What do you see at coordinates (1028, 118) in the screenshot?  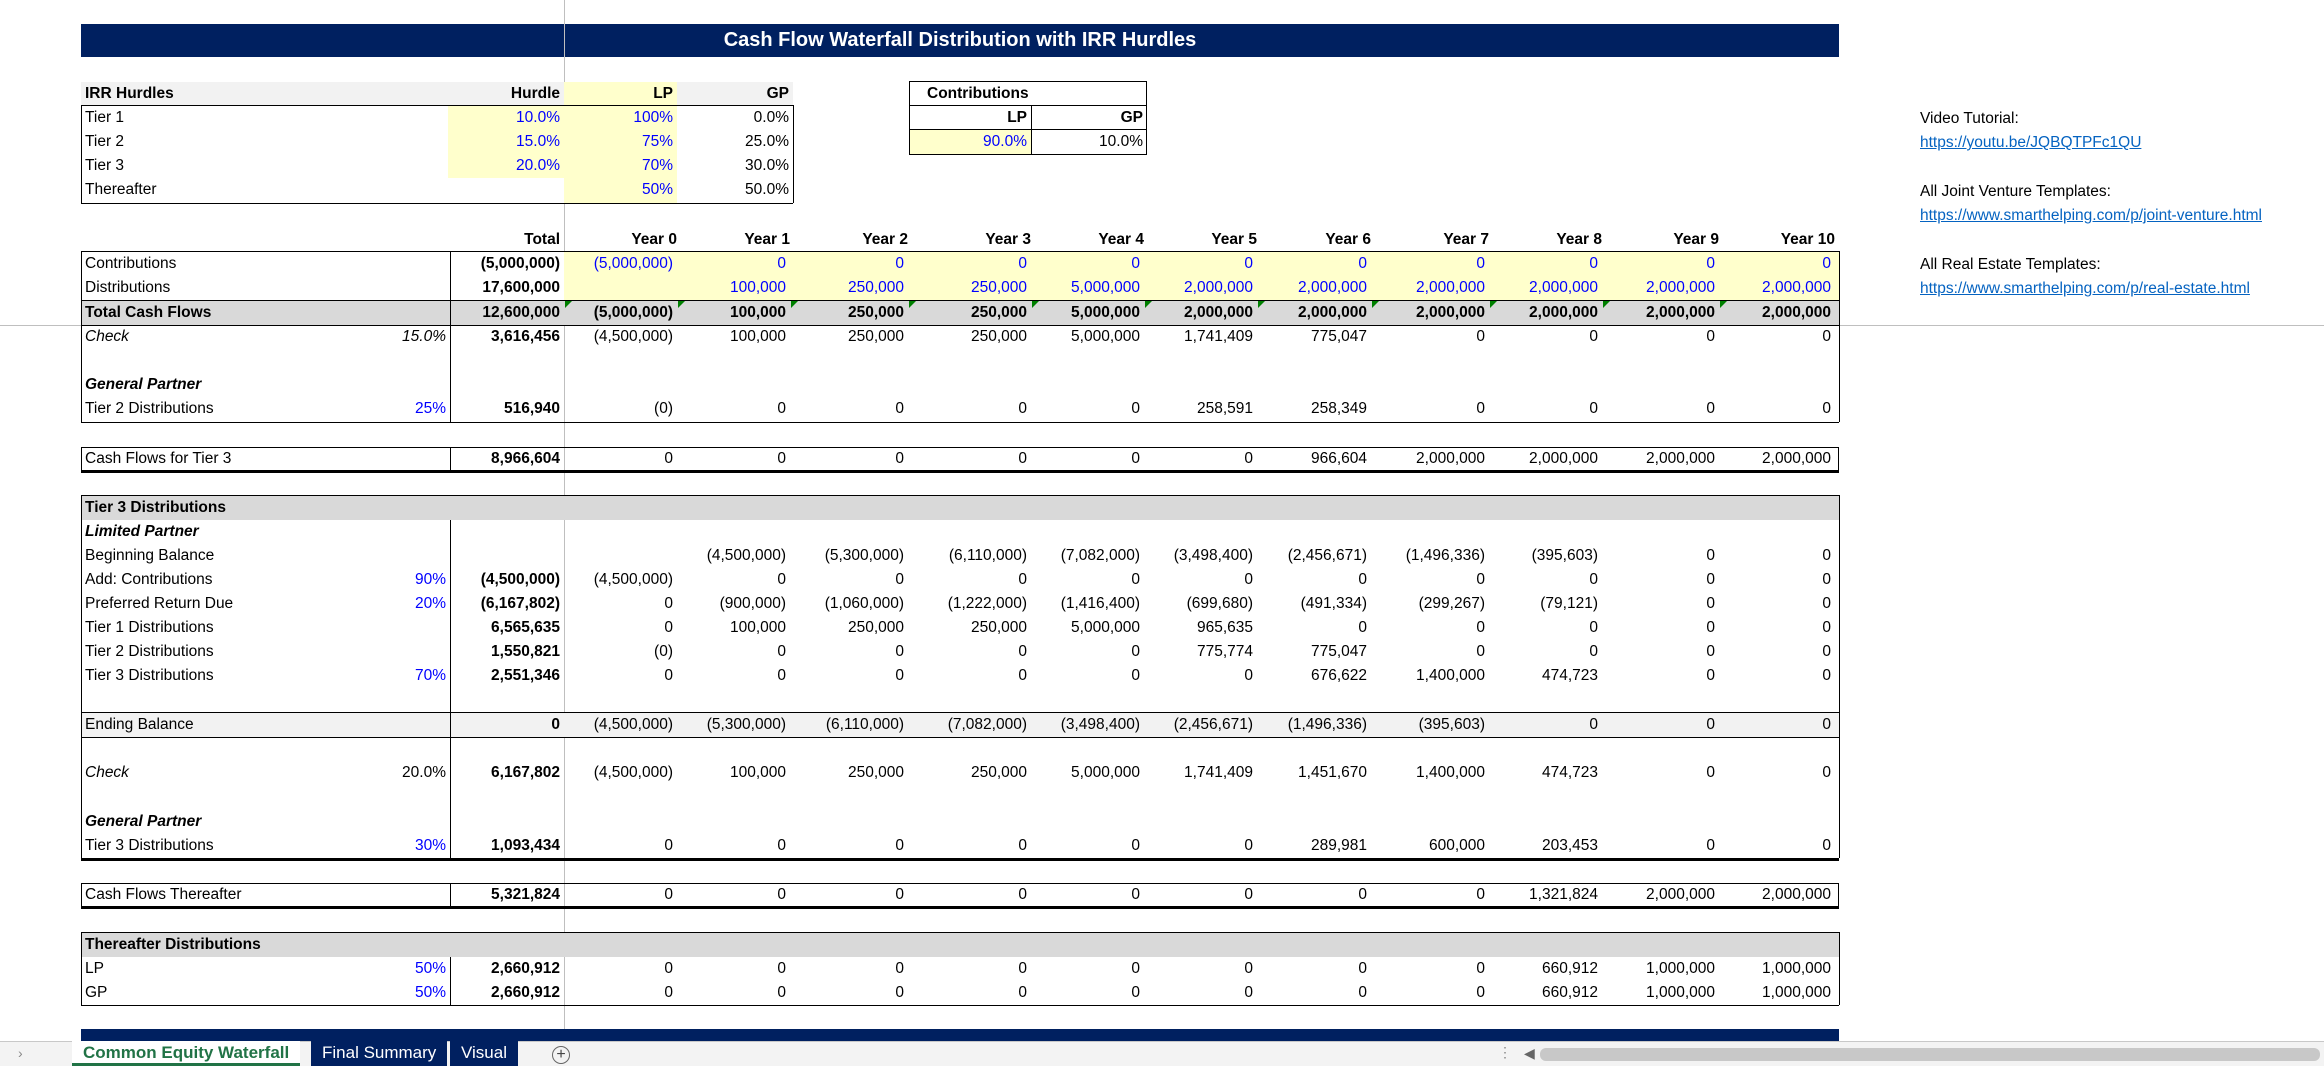 I see `contributions-box` at bounding box center [1028, 118].